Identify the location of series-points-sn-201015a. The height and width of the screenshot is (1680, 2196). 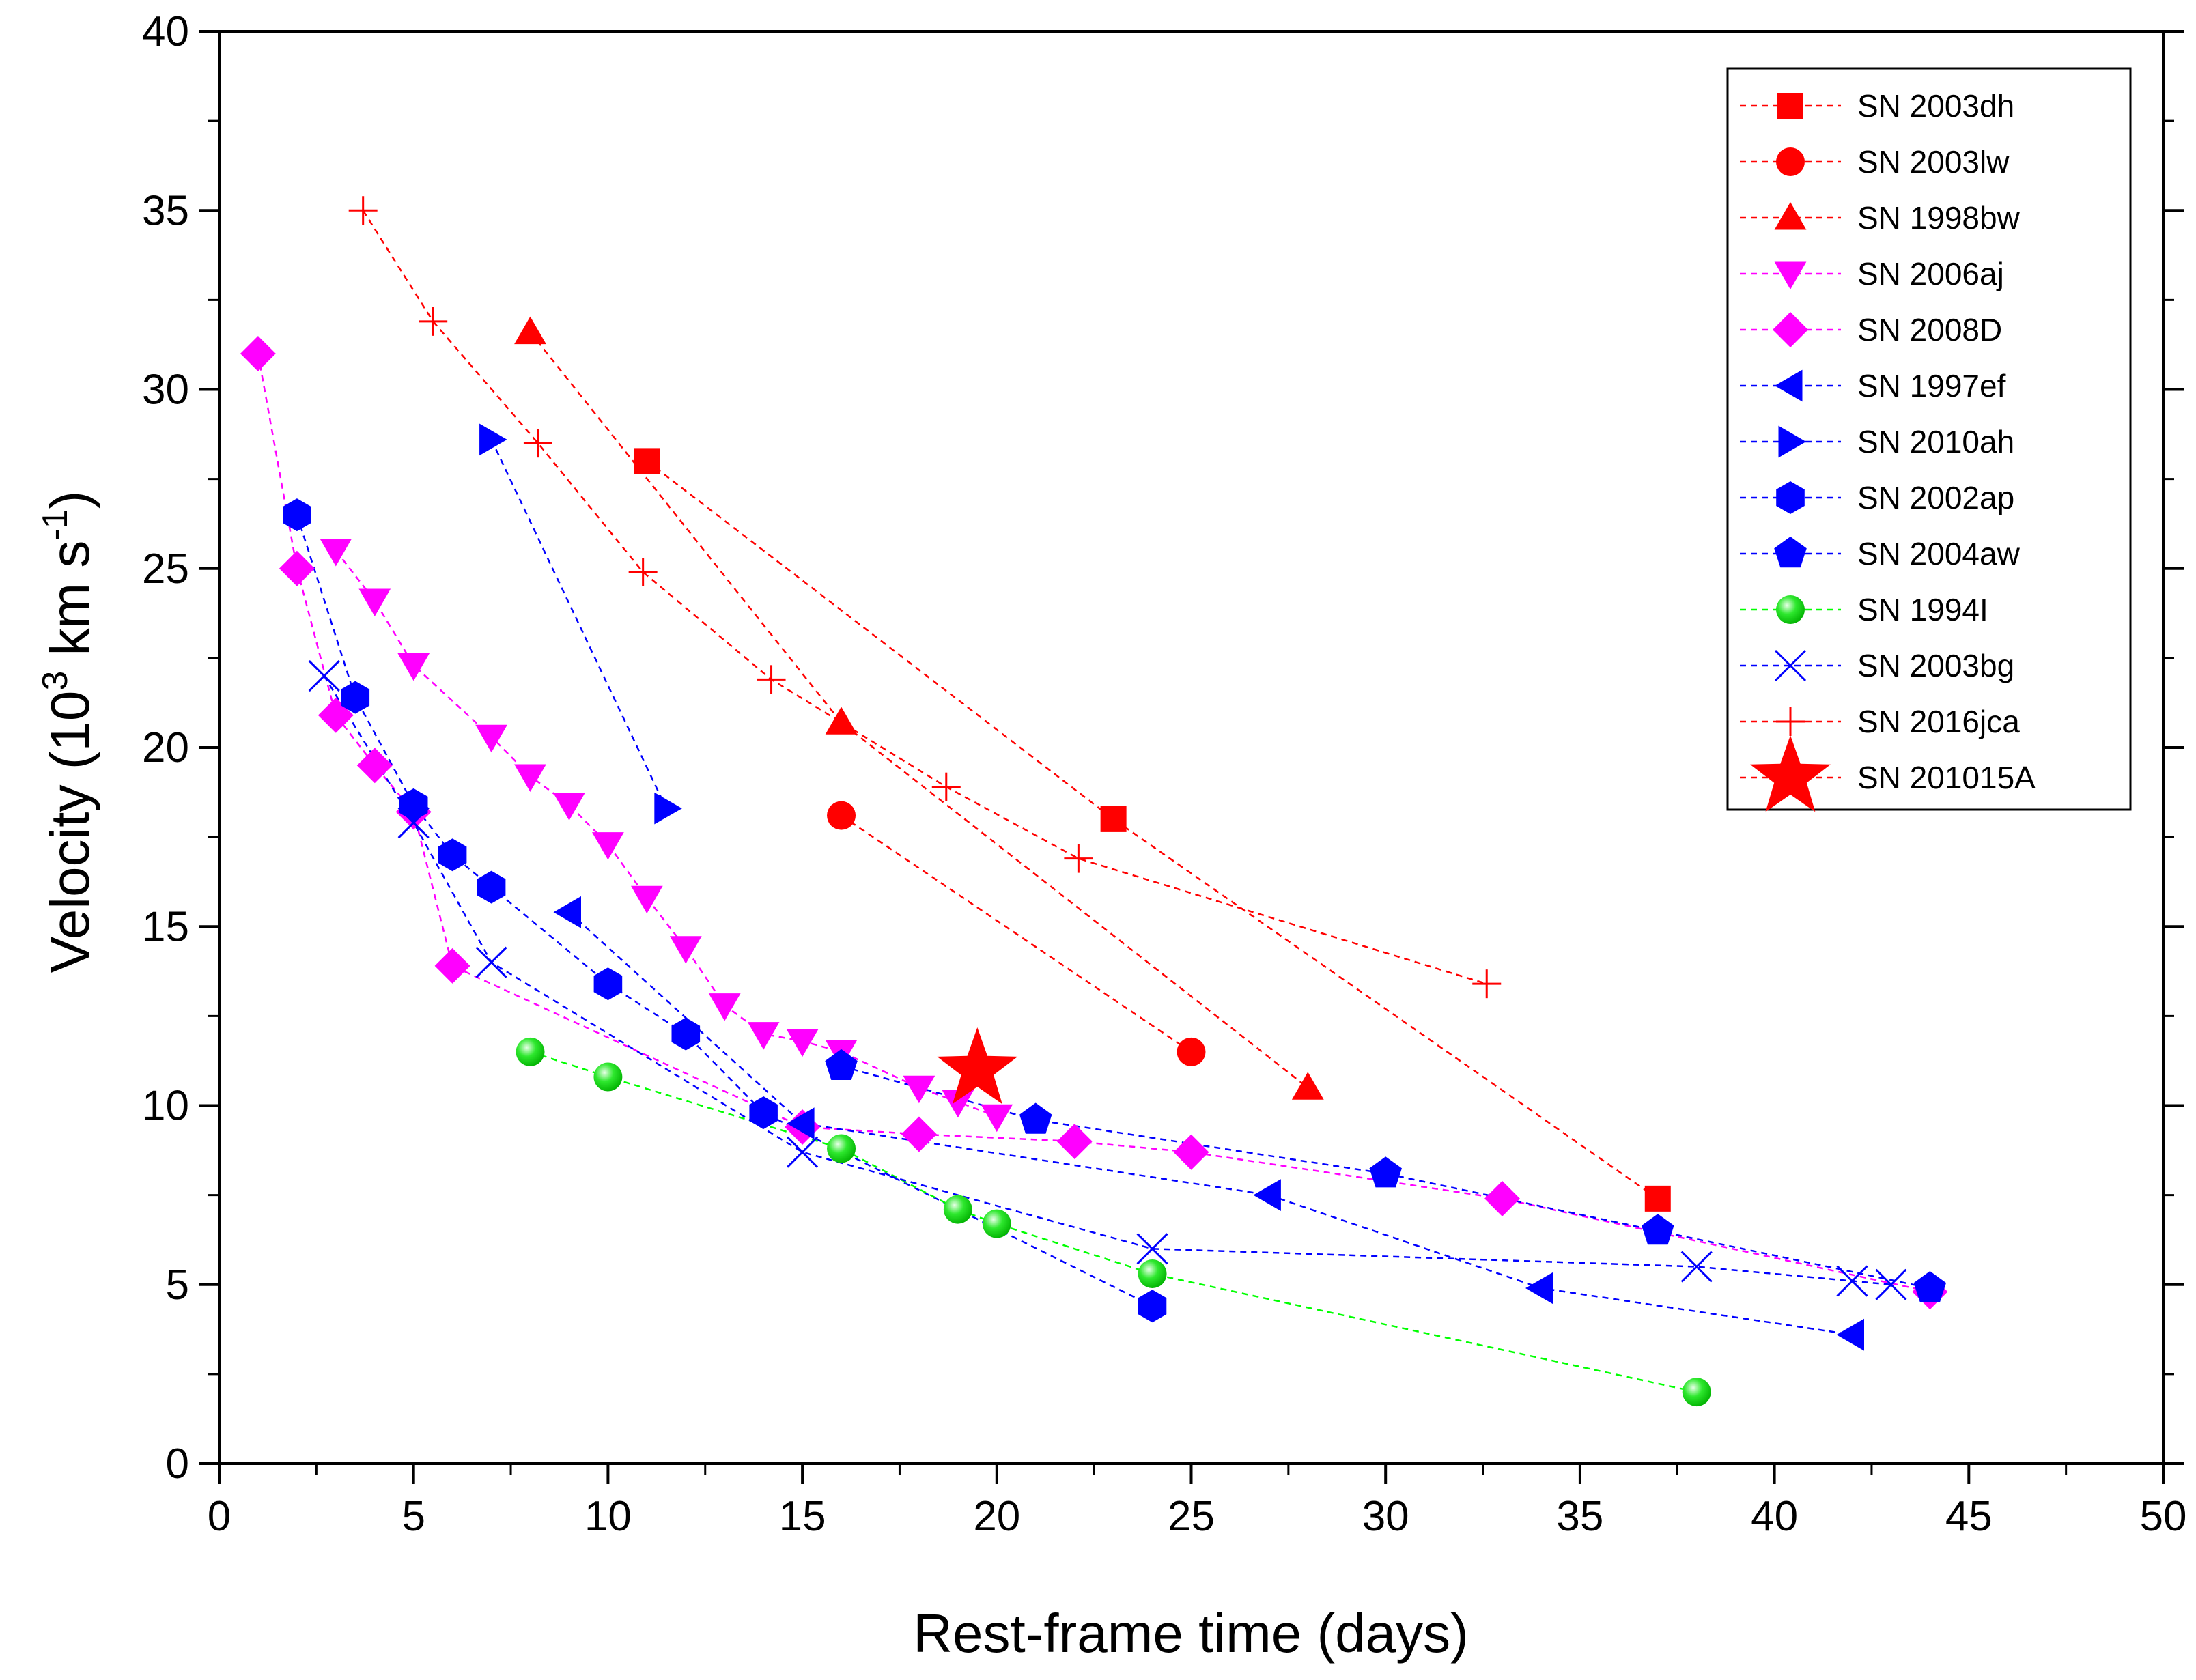
(978, 1066).